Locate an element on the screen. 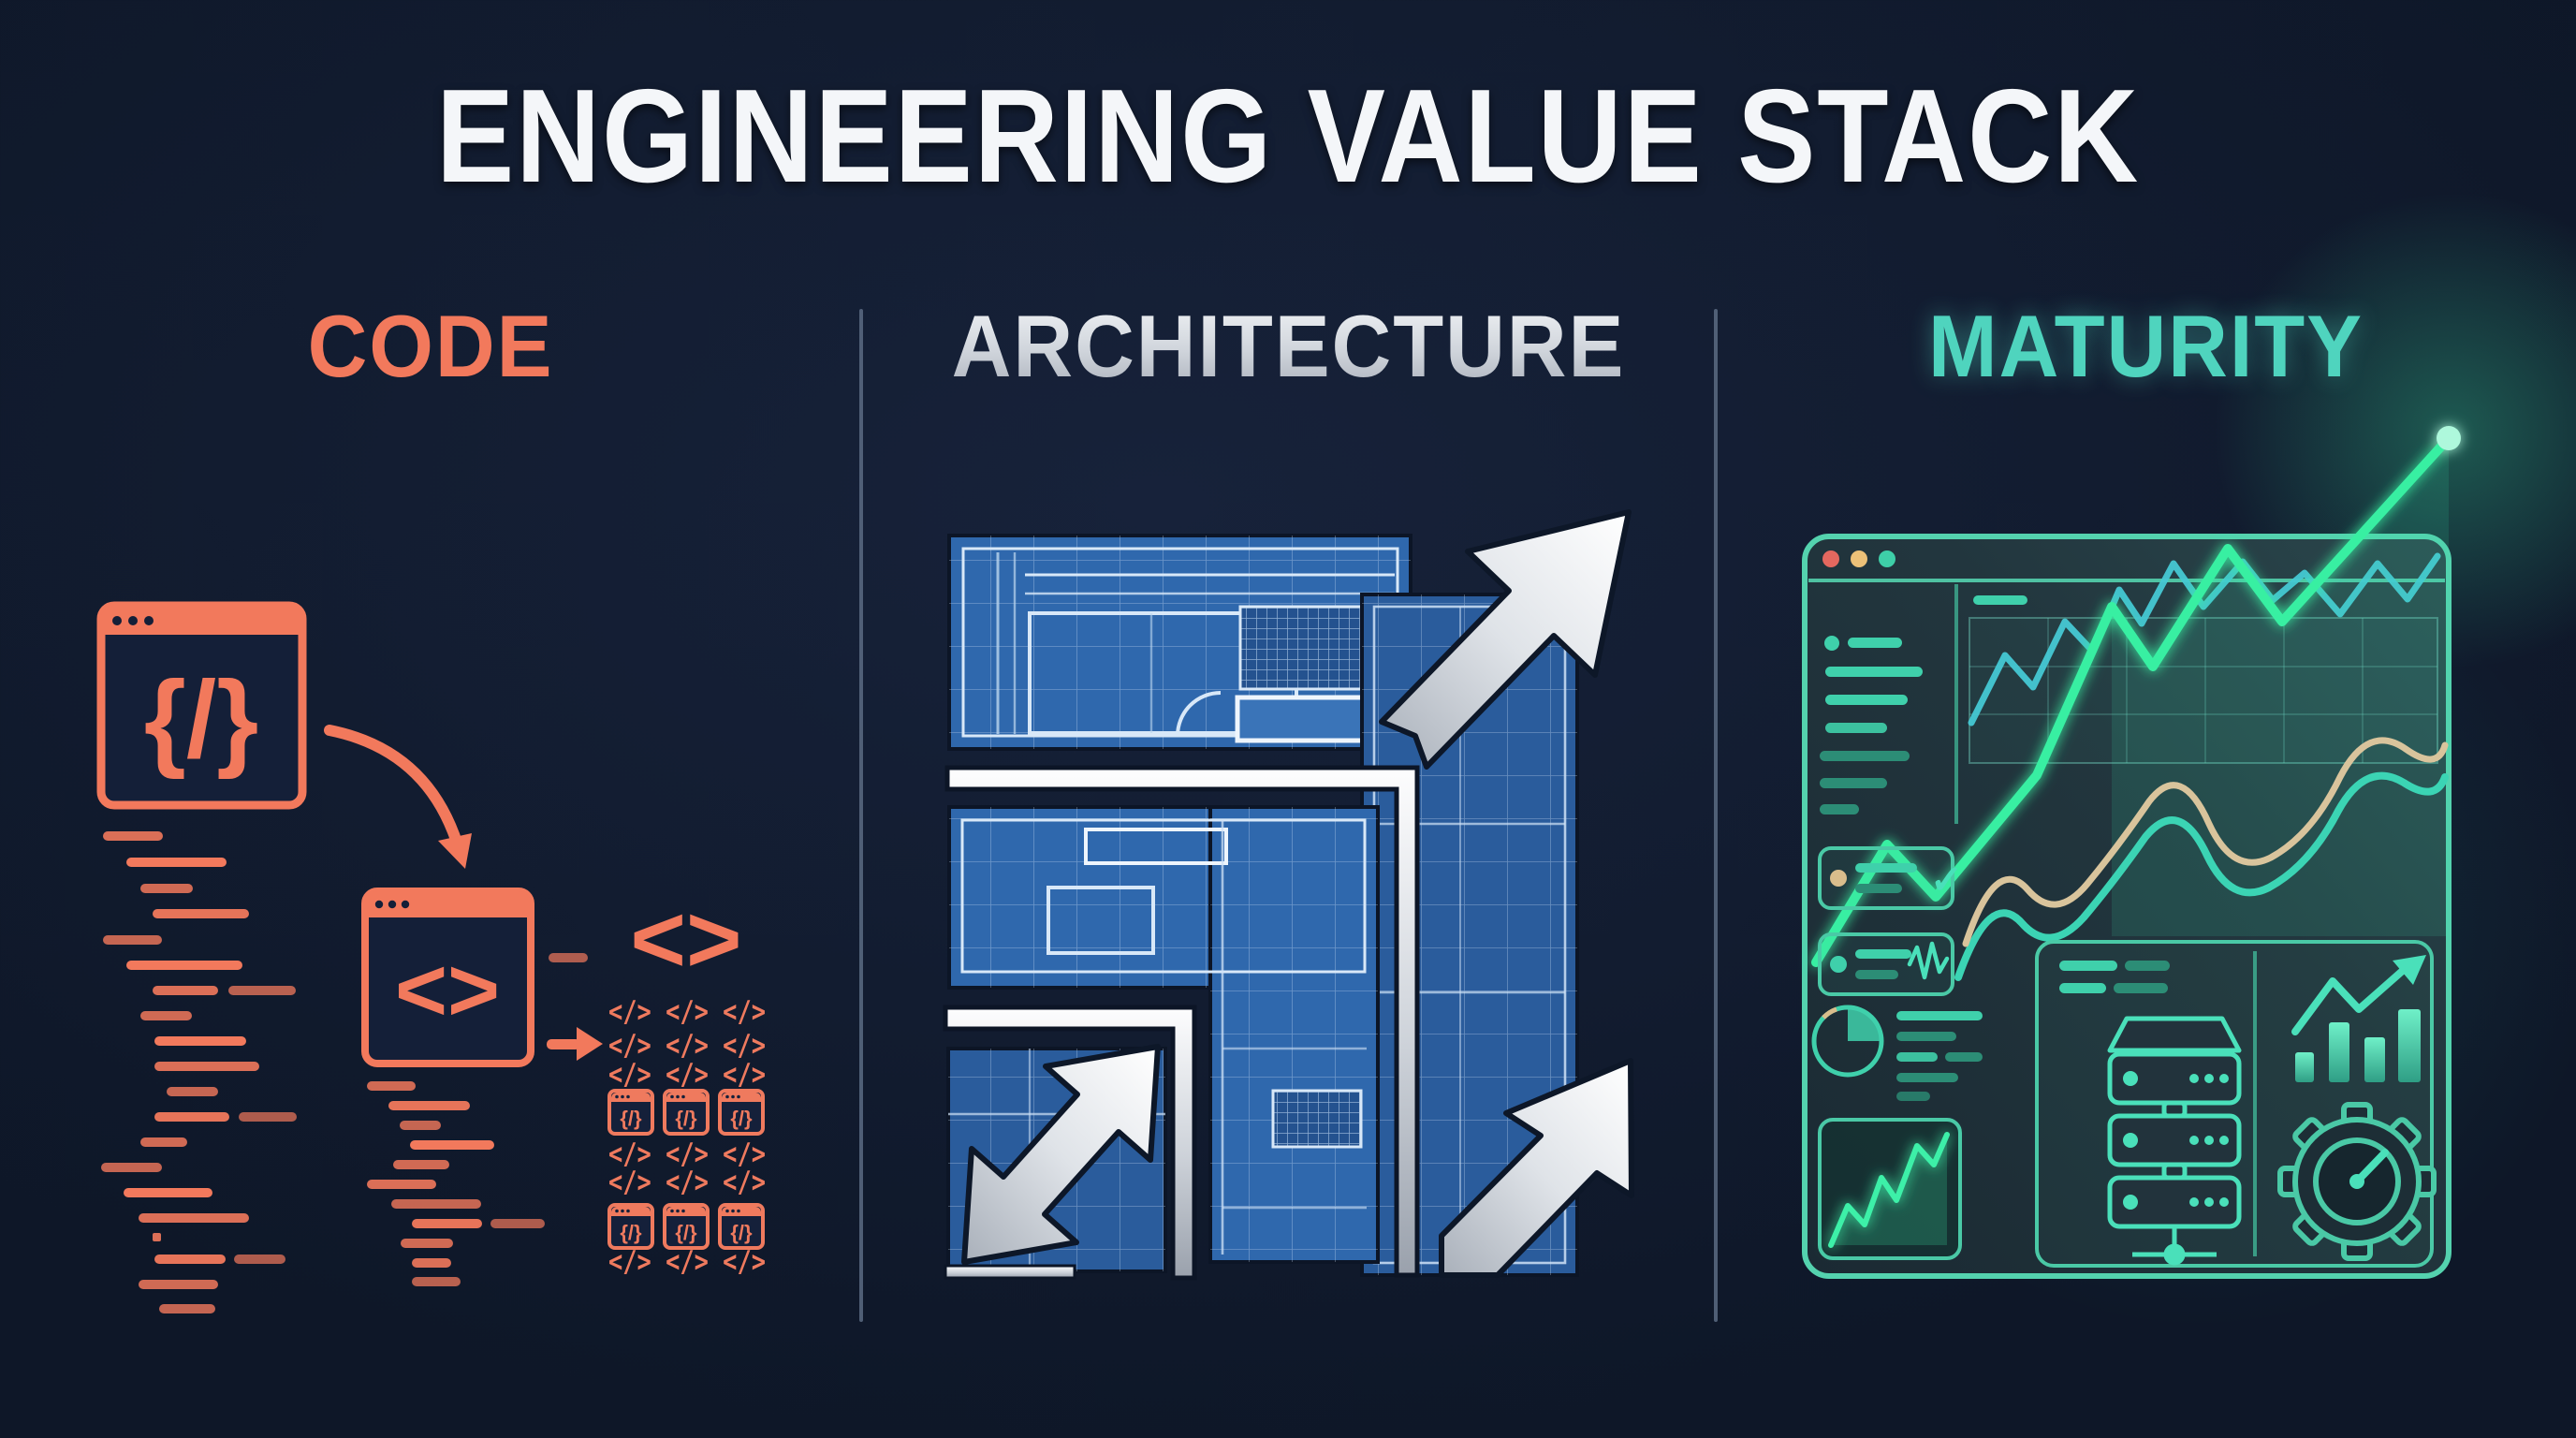  column-header-code: CODE is located at coordinates (430, 346).